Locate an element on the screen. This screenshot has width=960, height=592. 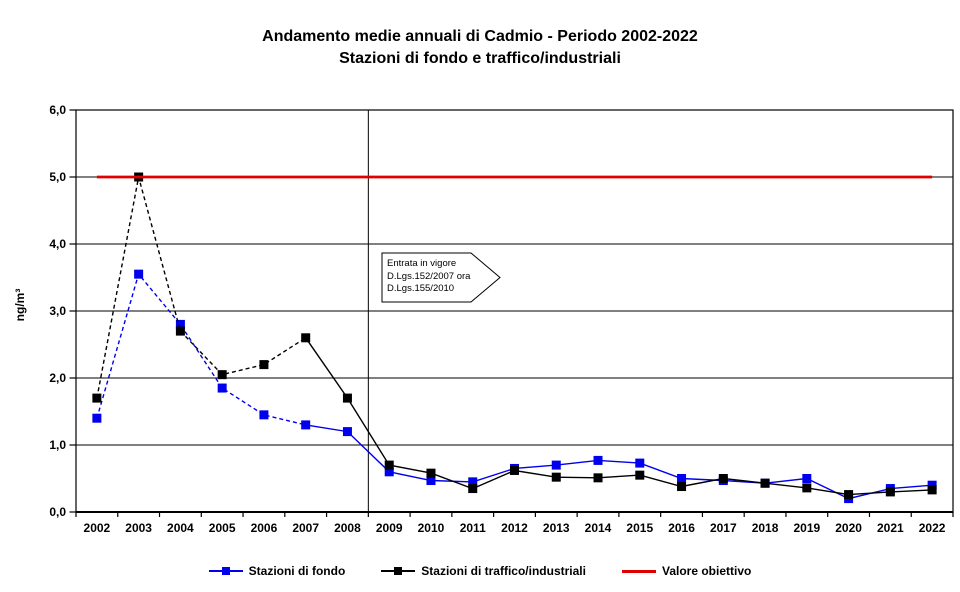
chart-title-line2: Stazioni di fondo e traffico/industriali is located at coordinates (480, 58).